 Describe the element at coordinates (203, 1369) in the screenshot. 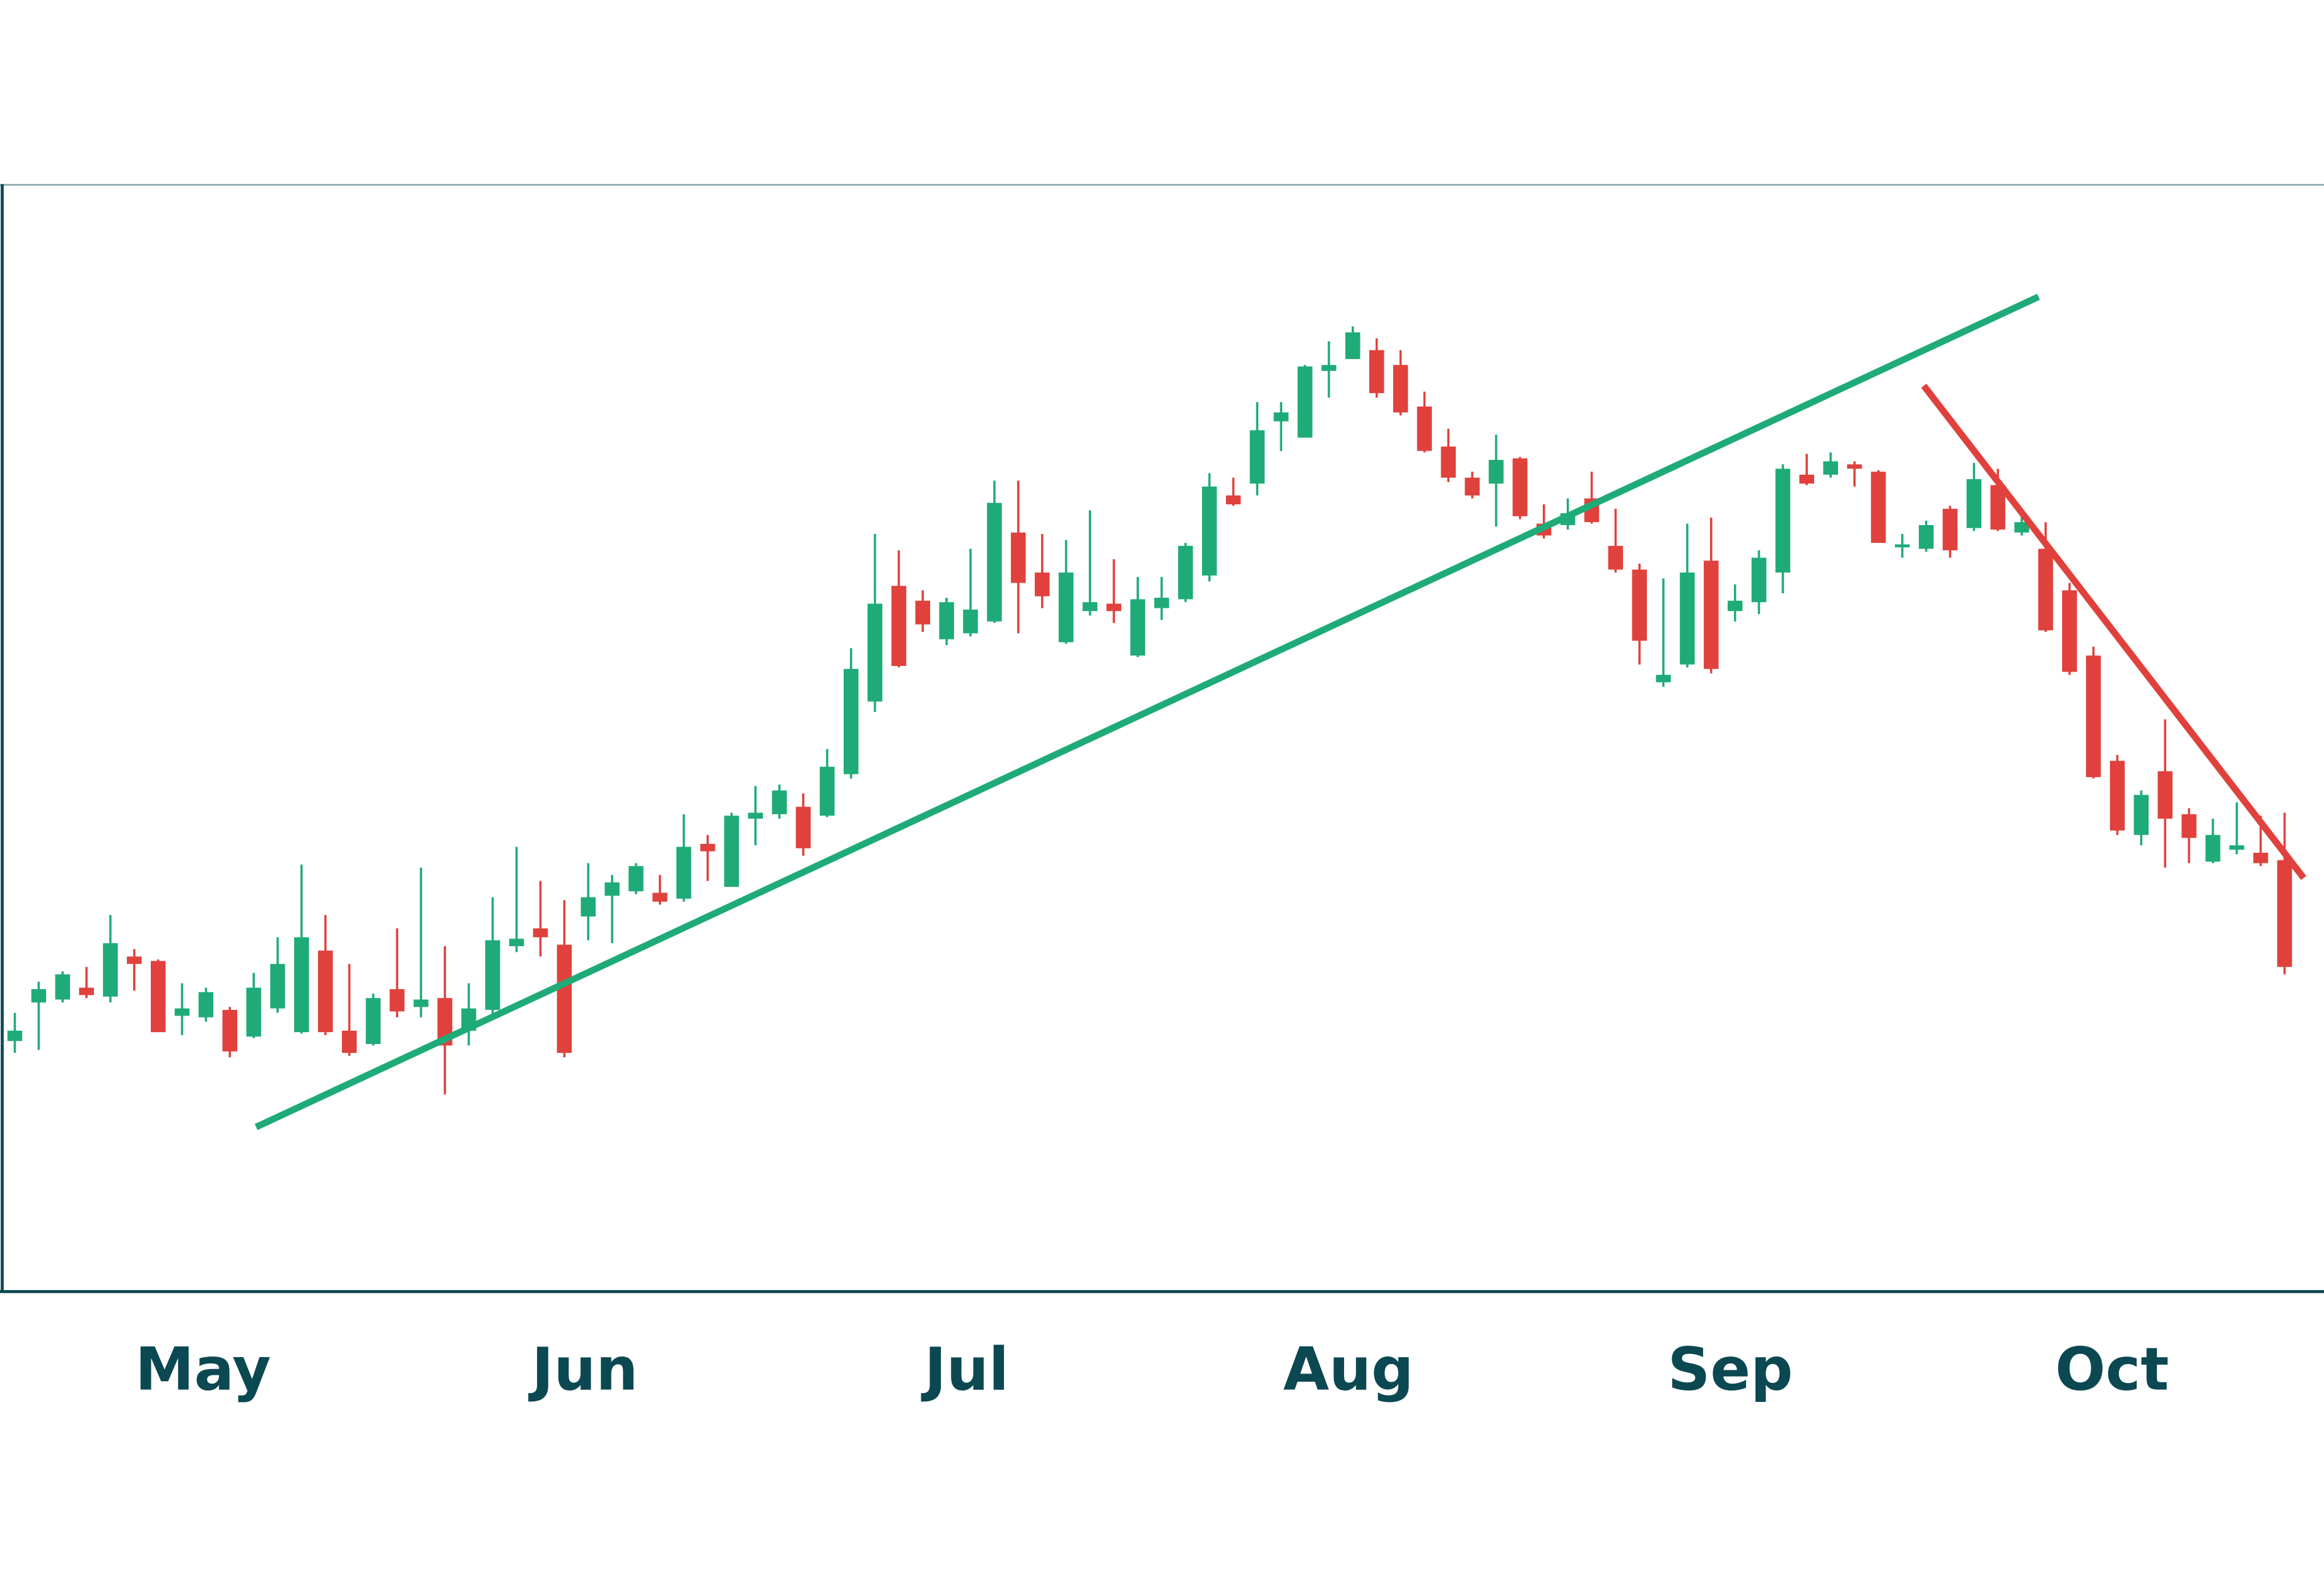

I see `x-tick-label: May` at that location.